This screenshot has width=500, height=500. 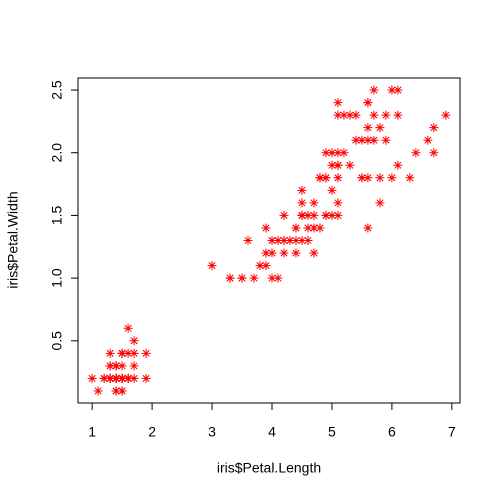 What do you see at coordinates (272, 432) in the screenshot?
I see `x-tick-label: 4` at bounding box center [272, 432].